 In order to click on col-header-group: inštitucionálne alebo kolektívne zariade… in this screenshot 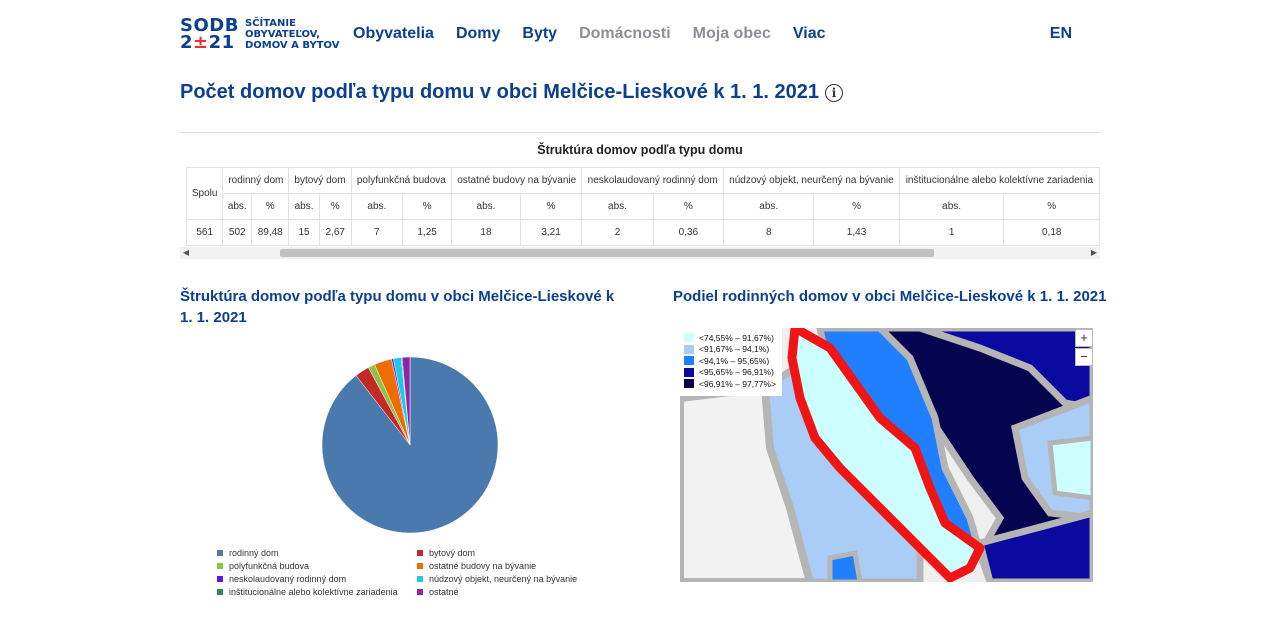, I will do `click(999, 180)`.